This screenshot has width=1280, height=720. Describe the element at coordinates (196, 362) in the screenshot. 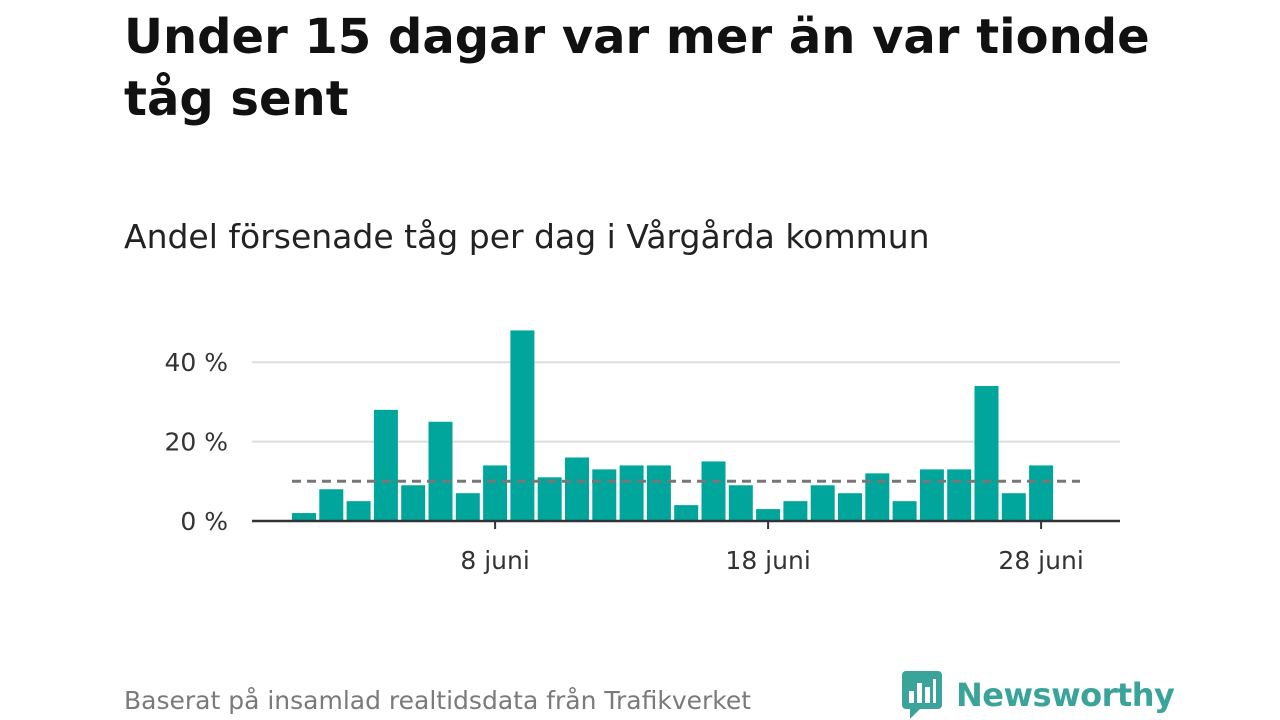

I see `y-tick-label: 40 %` at that location.